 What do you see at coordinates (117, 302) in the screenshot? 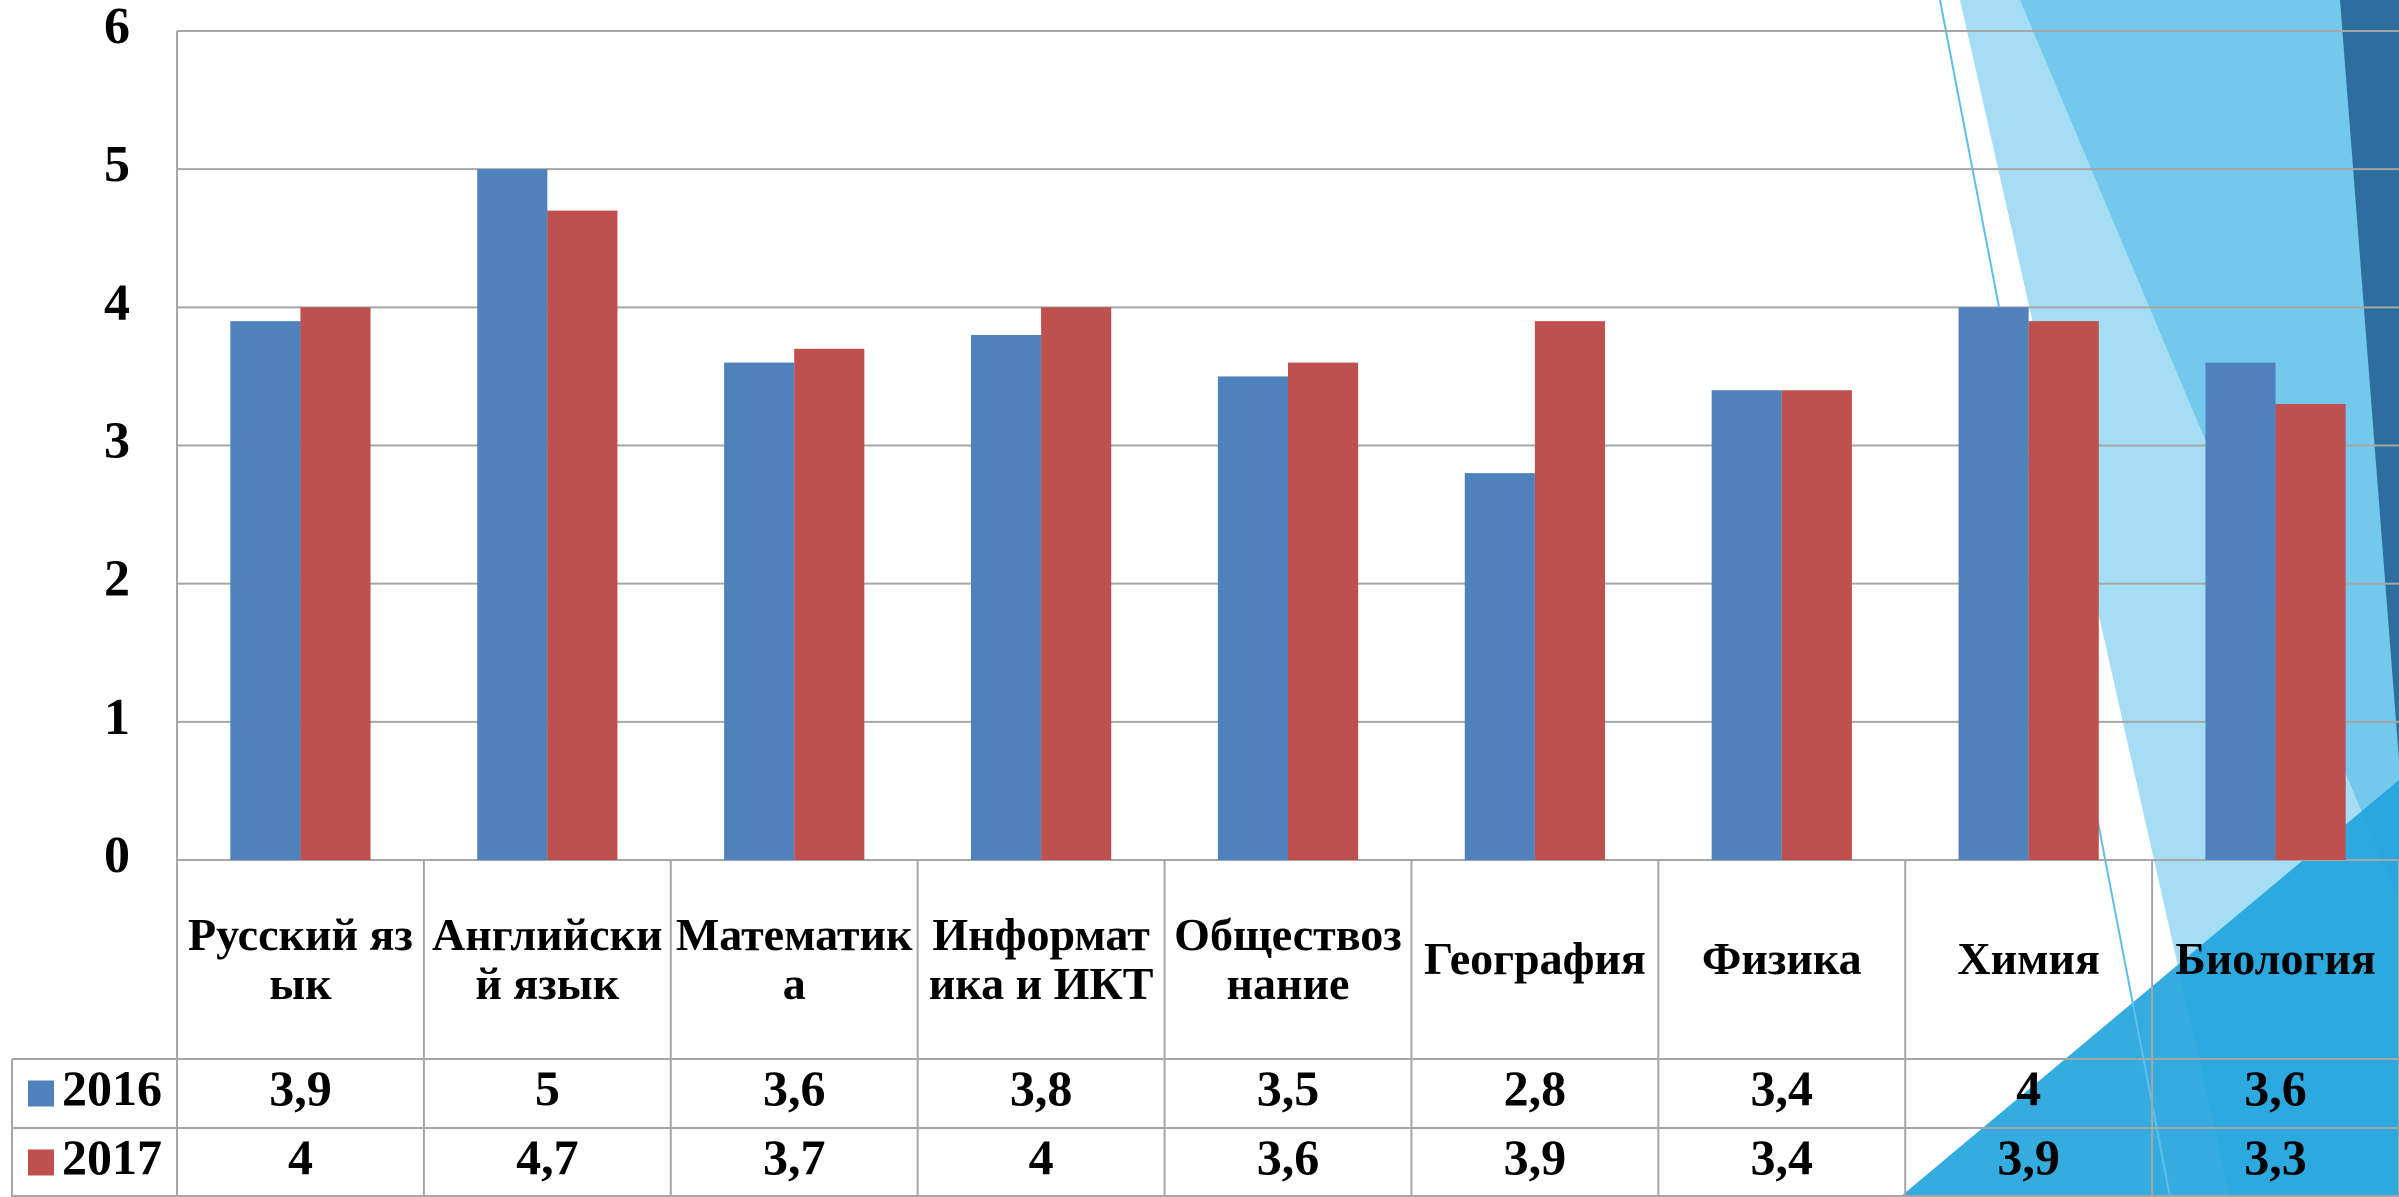
I see `y-tick-label: 4` at bounding box center [117, 302].